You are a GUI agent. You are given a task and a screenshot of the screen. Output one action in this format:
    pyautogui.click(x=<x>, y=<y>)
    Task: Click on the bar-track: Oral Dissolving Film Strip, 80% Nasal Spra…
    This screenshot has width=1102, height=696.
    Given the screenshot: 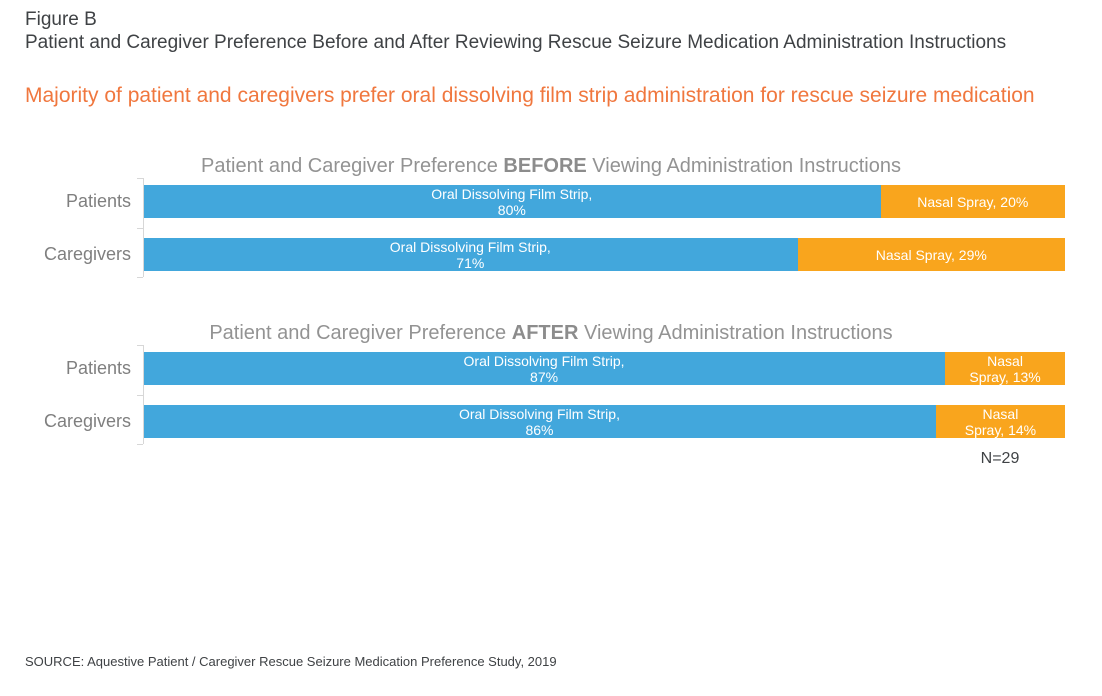 What is the action you would take?
    pyautogui.click(x=604, y=201)
    